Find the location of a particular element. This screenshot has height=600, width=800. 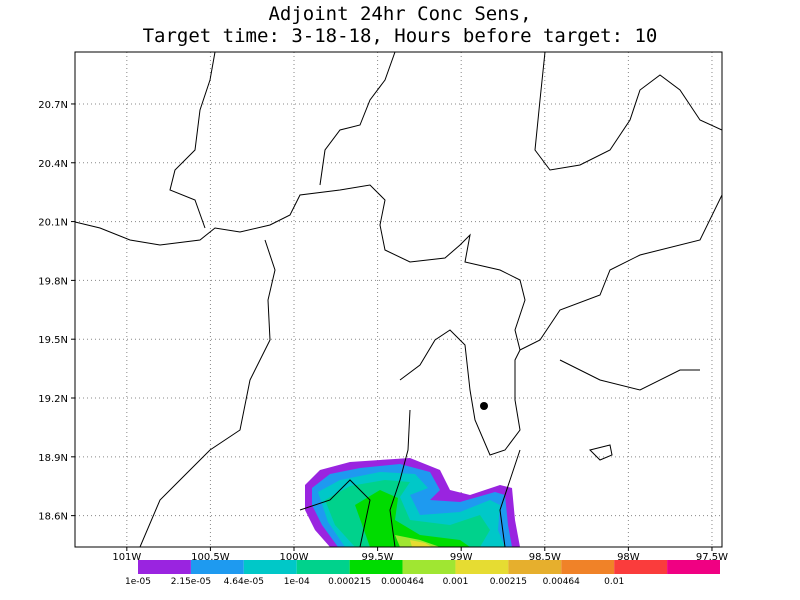

sensitivity-field is located at coordinates (412, 502).